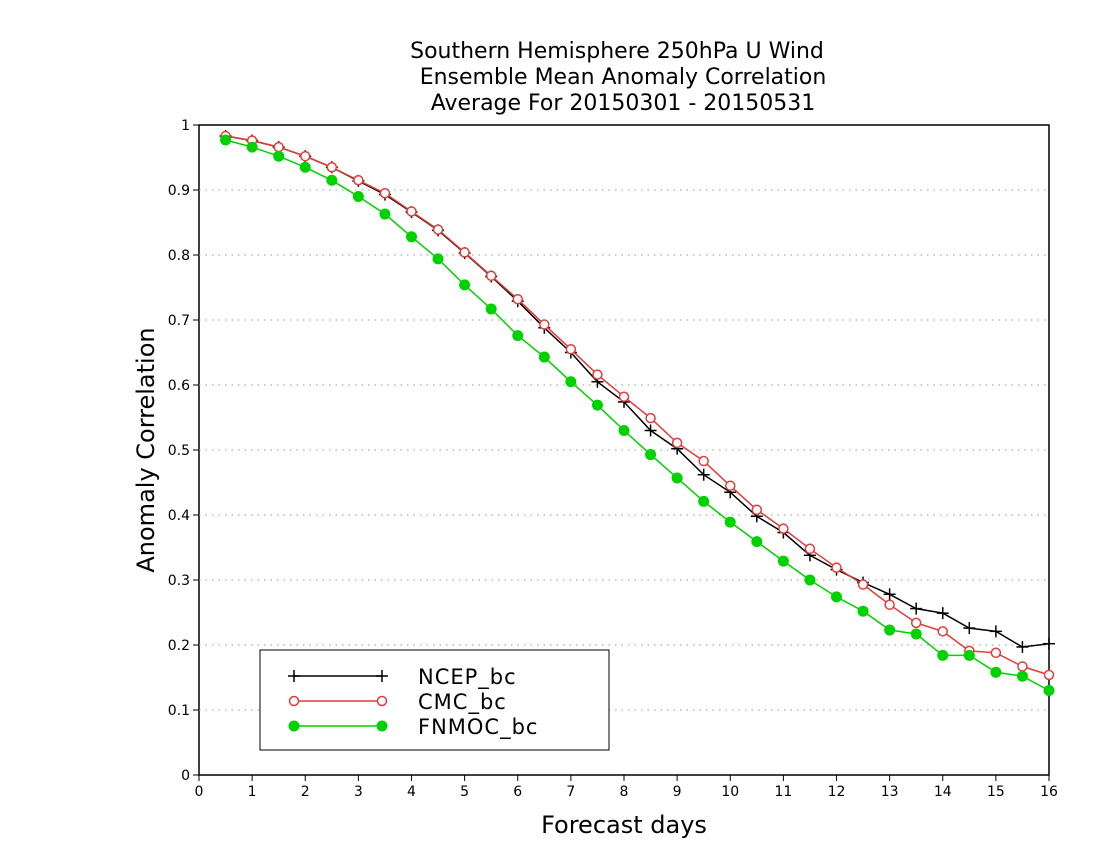 The width and height of the screenshot is (1100, 850). What do you see at coordinates (617, 51) in the screenshot?
I see `chart-title-line-1: Southern Hemisphere 250hPa U Wind` at bounding box center [617, 51].